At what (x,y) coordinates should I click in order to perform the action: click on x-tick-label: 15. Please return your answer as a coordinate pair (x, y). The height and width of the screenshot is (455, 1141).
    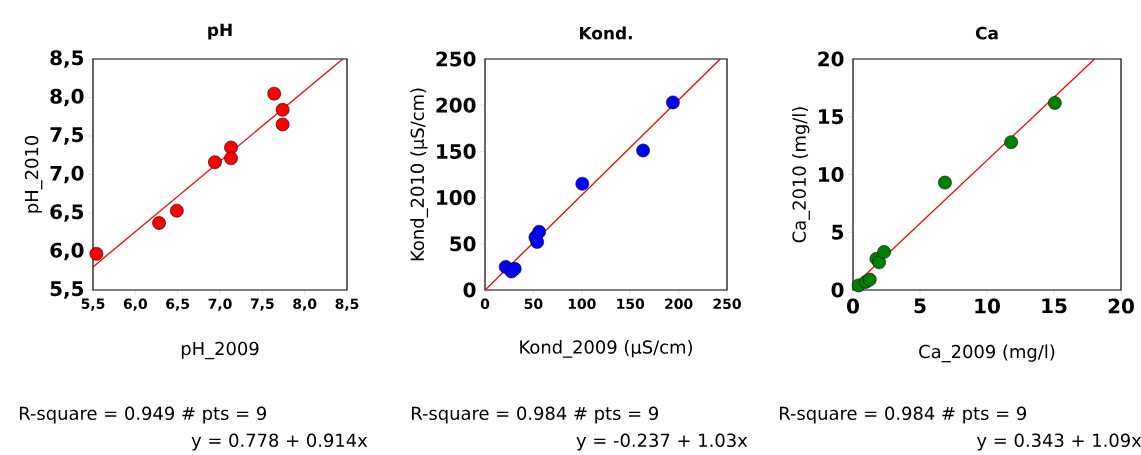
    Looking at the image, I should click on (1054, 306).